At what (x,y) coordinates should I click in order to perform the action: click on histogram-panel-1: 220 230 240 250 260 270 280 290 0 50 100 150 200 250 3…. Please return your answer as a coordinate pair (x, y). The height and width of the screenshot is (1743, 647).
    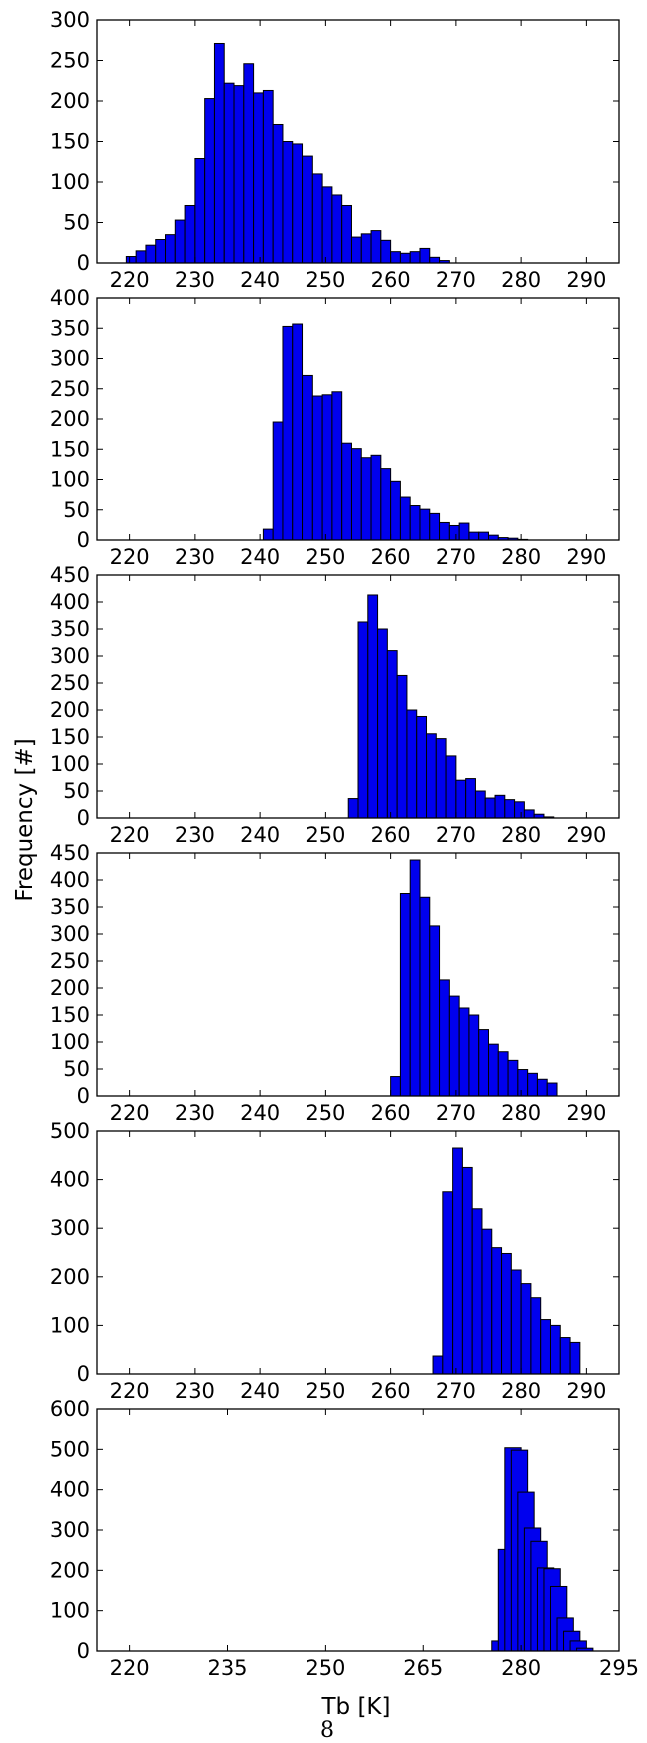
    Looking at the image, I should click on (335, 150).